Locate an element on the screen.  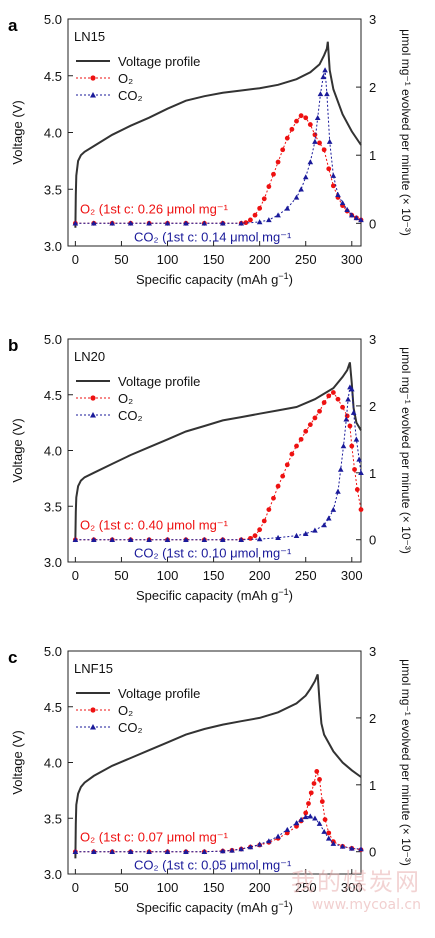
y-right-tick-label: 1 is located at coordinates (372, 785).